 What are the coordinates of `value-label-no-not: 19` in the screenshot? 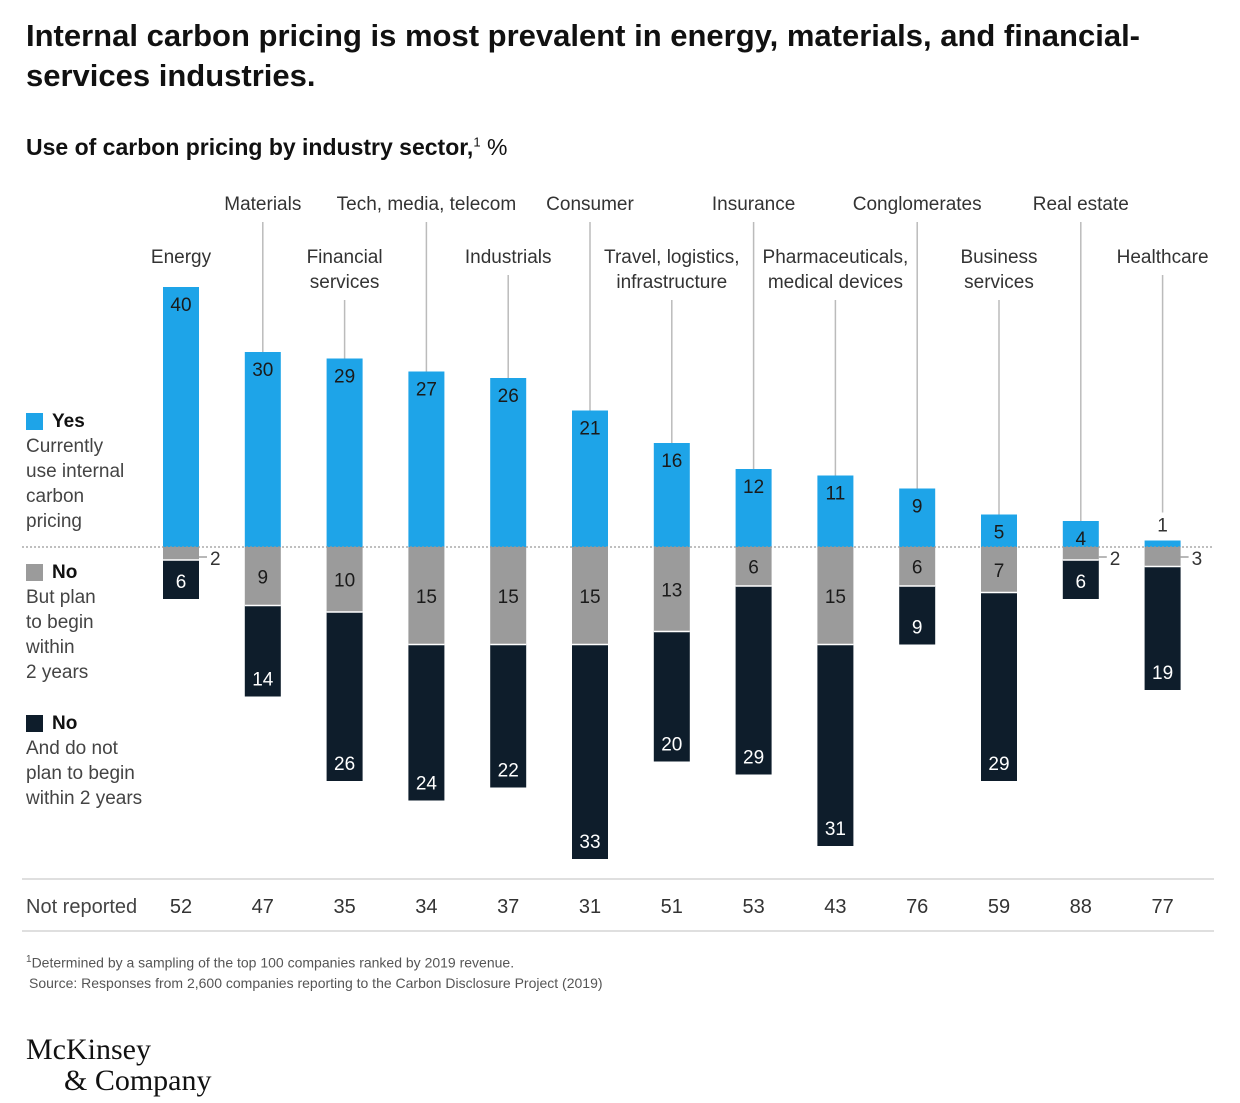 It's located at (1162, 673).